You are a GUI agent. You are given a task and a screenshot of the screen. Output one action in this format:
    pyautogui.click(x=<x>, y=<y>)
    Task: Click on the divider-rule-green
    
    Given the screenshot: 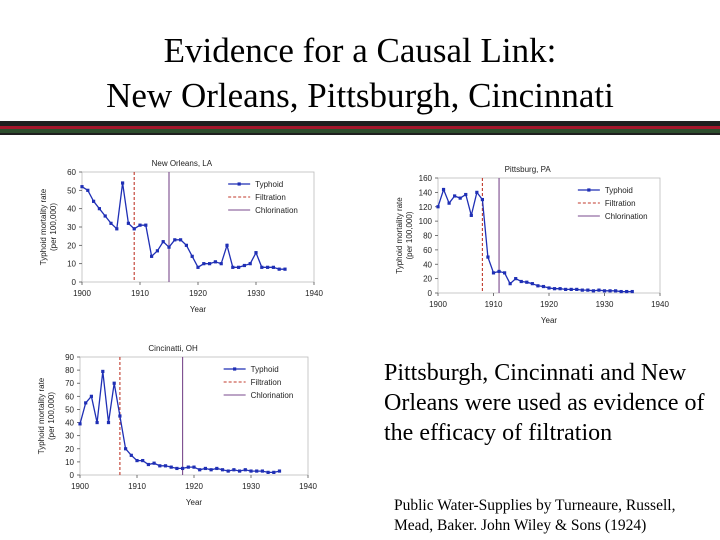 What is the action you would take?
    pyautogui.click(x=360, y=131)
    